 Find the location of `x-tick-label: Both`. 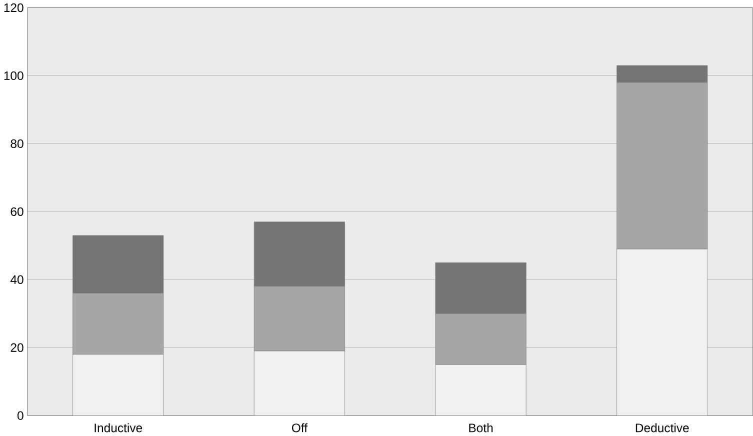

x-tick-label: Both is located at coordinates (481, 427).